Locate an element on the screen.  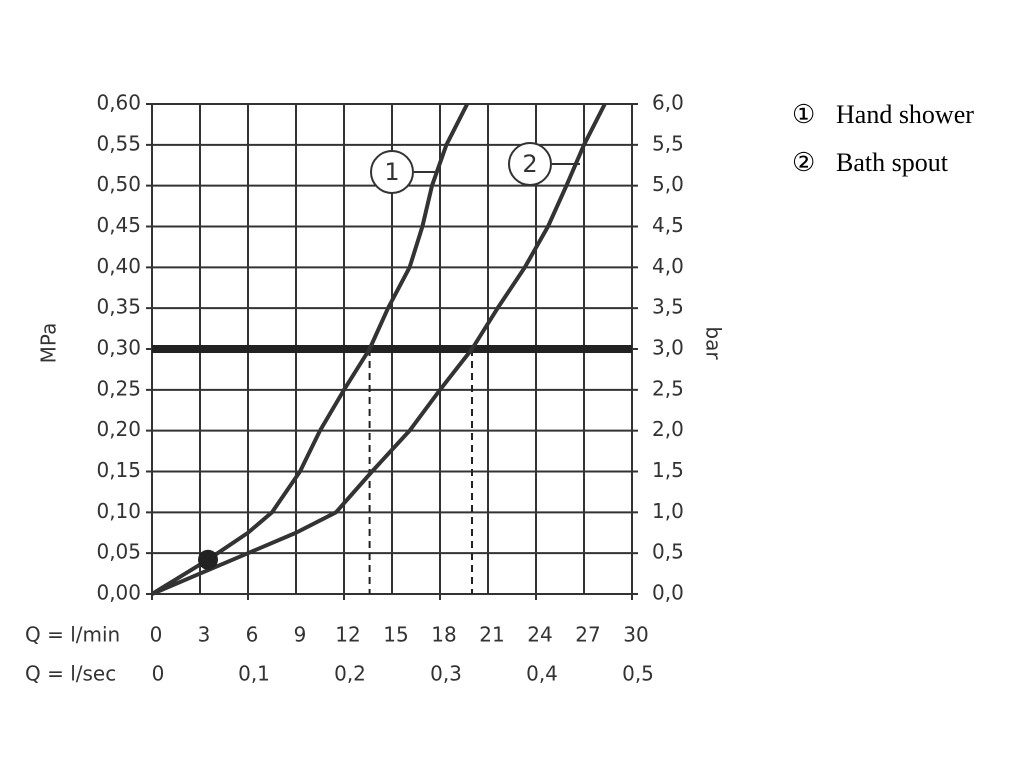
y2-tick-label: 2,0 is located at coordinates (668, 429).